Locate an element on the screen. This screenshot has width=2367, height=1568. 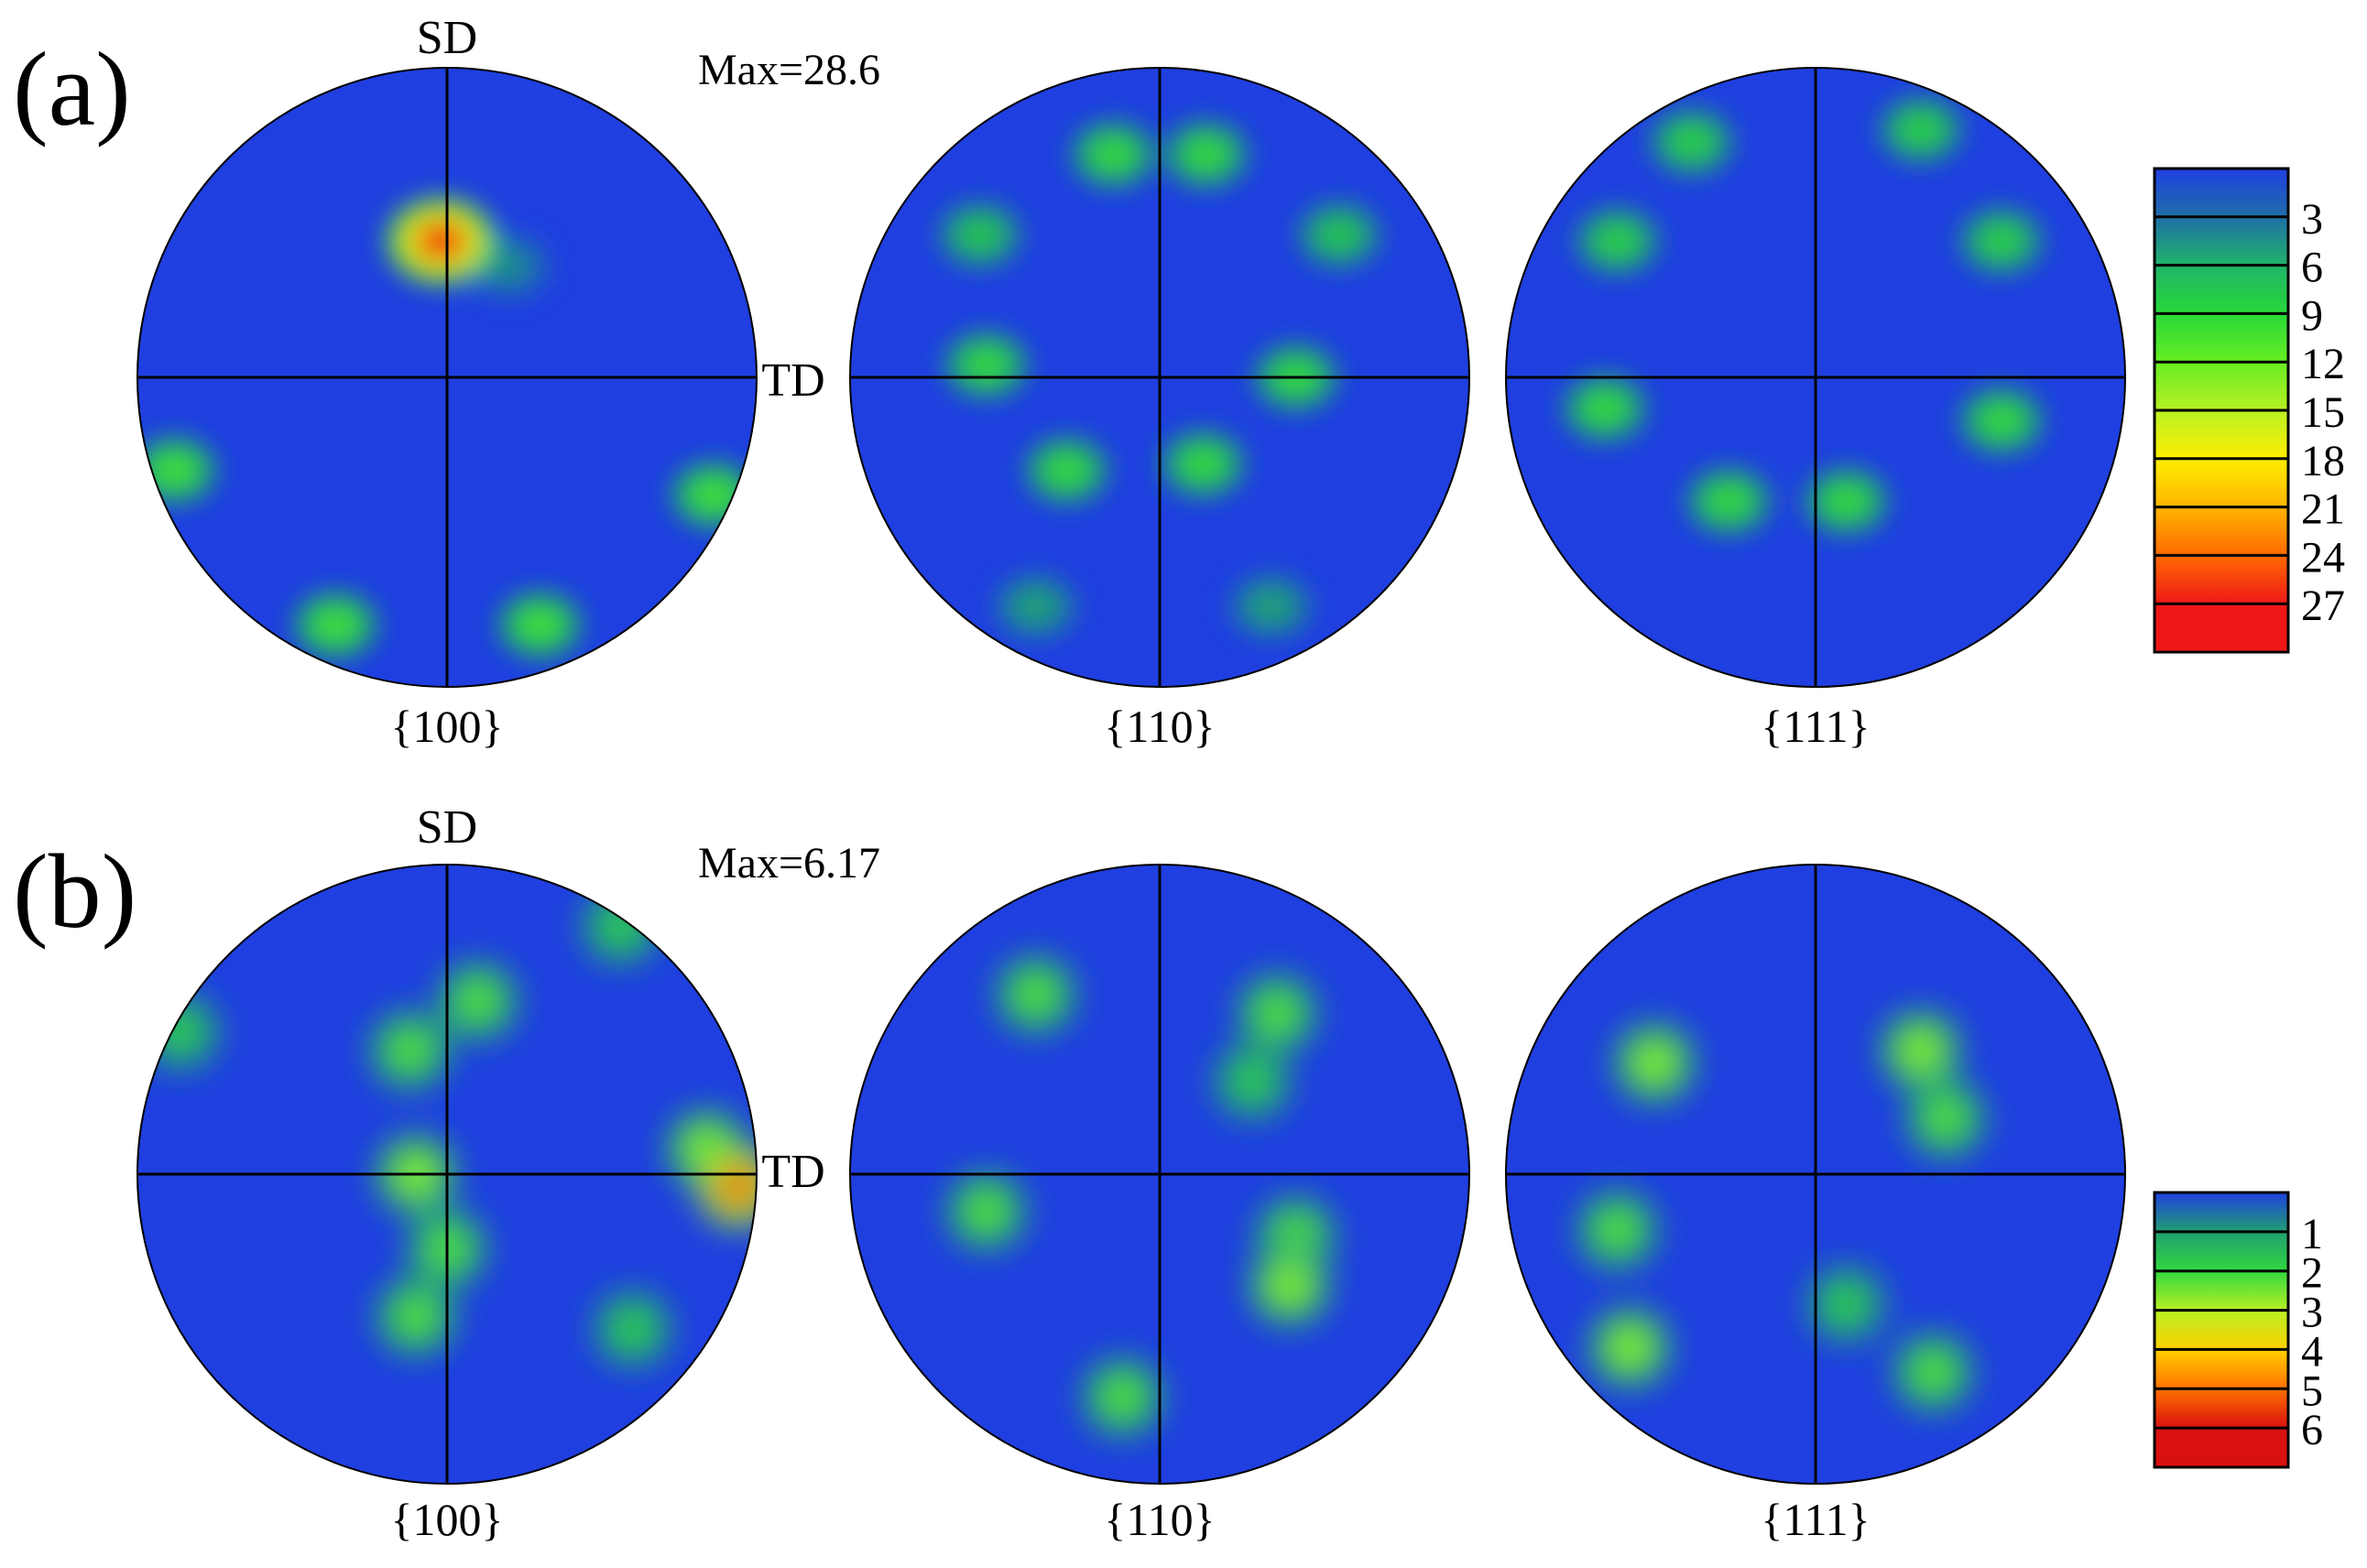
colorbar-tick-label: 24 is located at coordinates (2323, 557).